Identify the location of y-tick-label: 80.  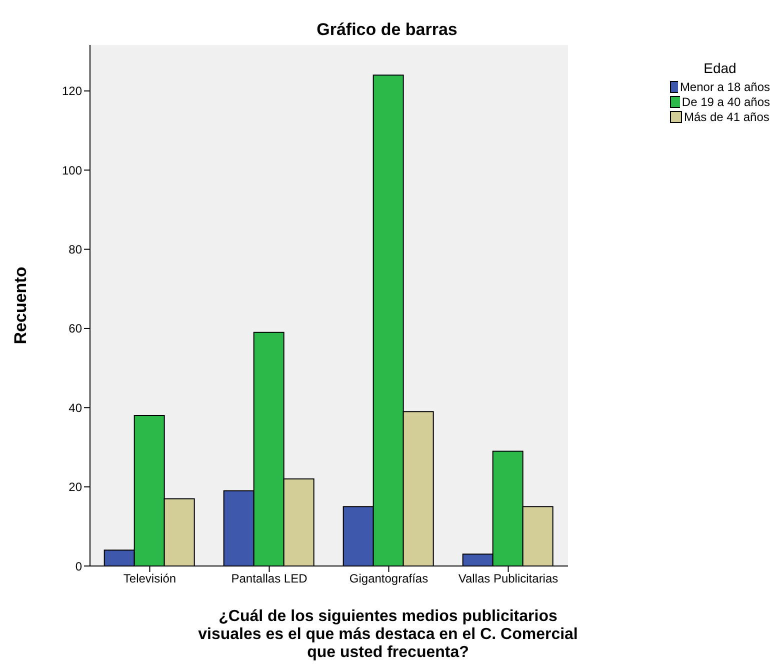
(75, 249).